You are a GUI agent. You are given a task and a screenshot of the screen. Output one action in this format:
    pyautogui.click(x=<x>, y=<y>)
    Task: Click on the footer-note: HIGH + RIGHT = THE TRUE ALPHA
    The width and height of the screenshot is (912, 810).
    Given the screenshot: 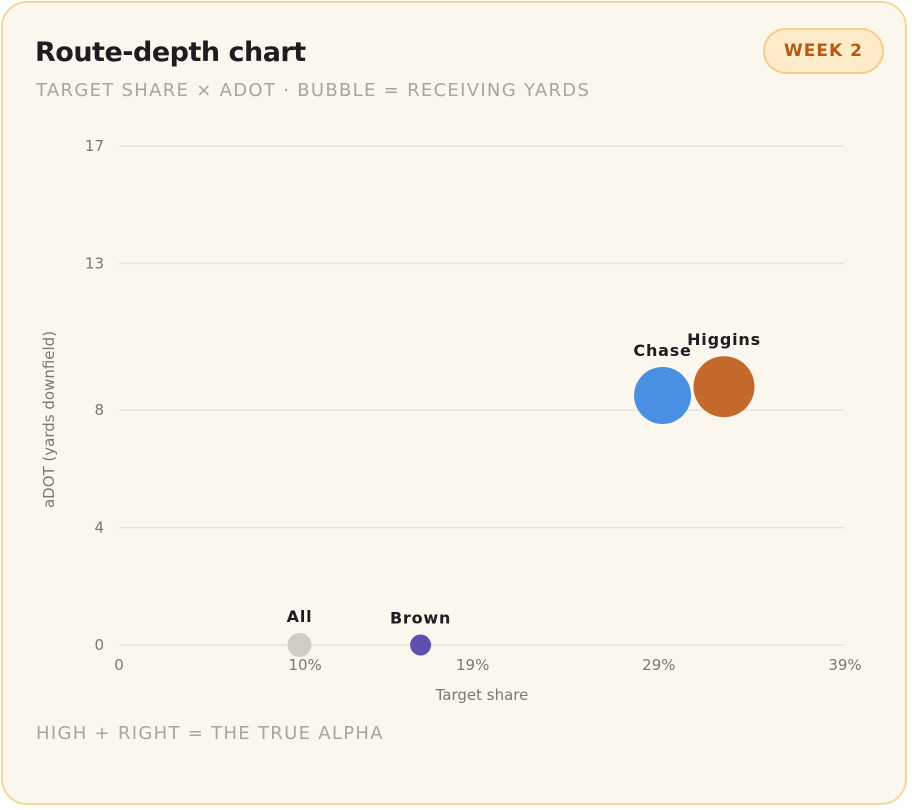 What is the action you would take?
    pyautogui.click(x=210, y=733)
    